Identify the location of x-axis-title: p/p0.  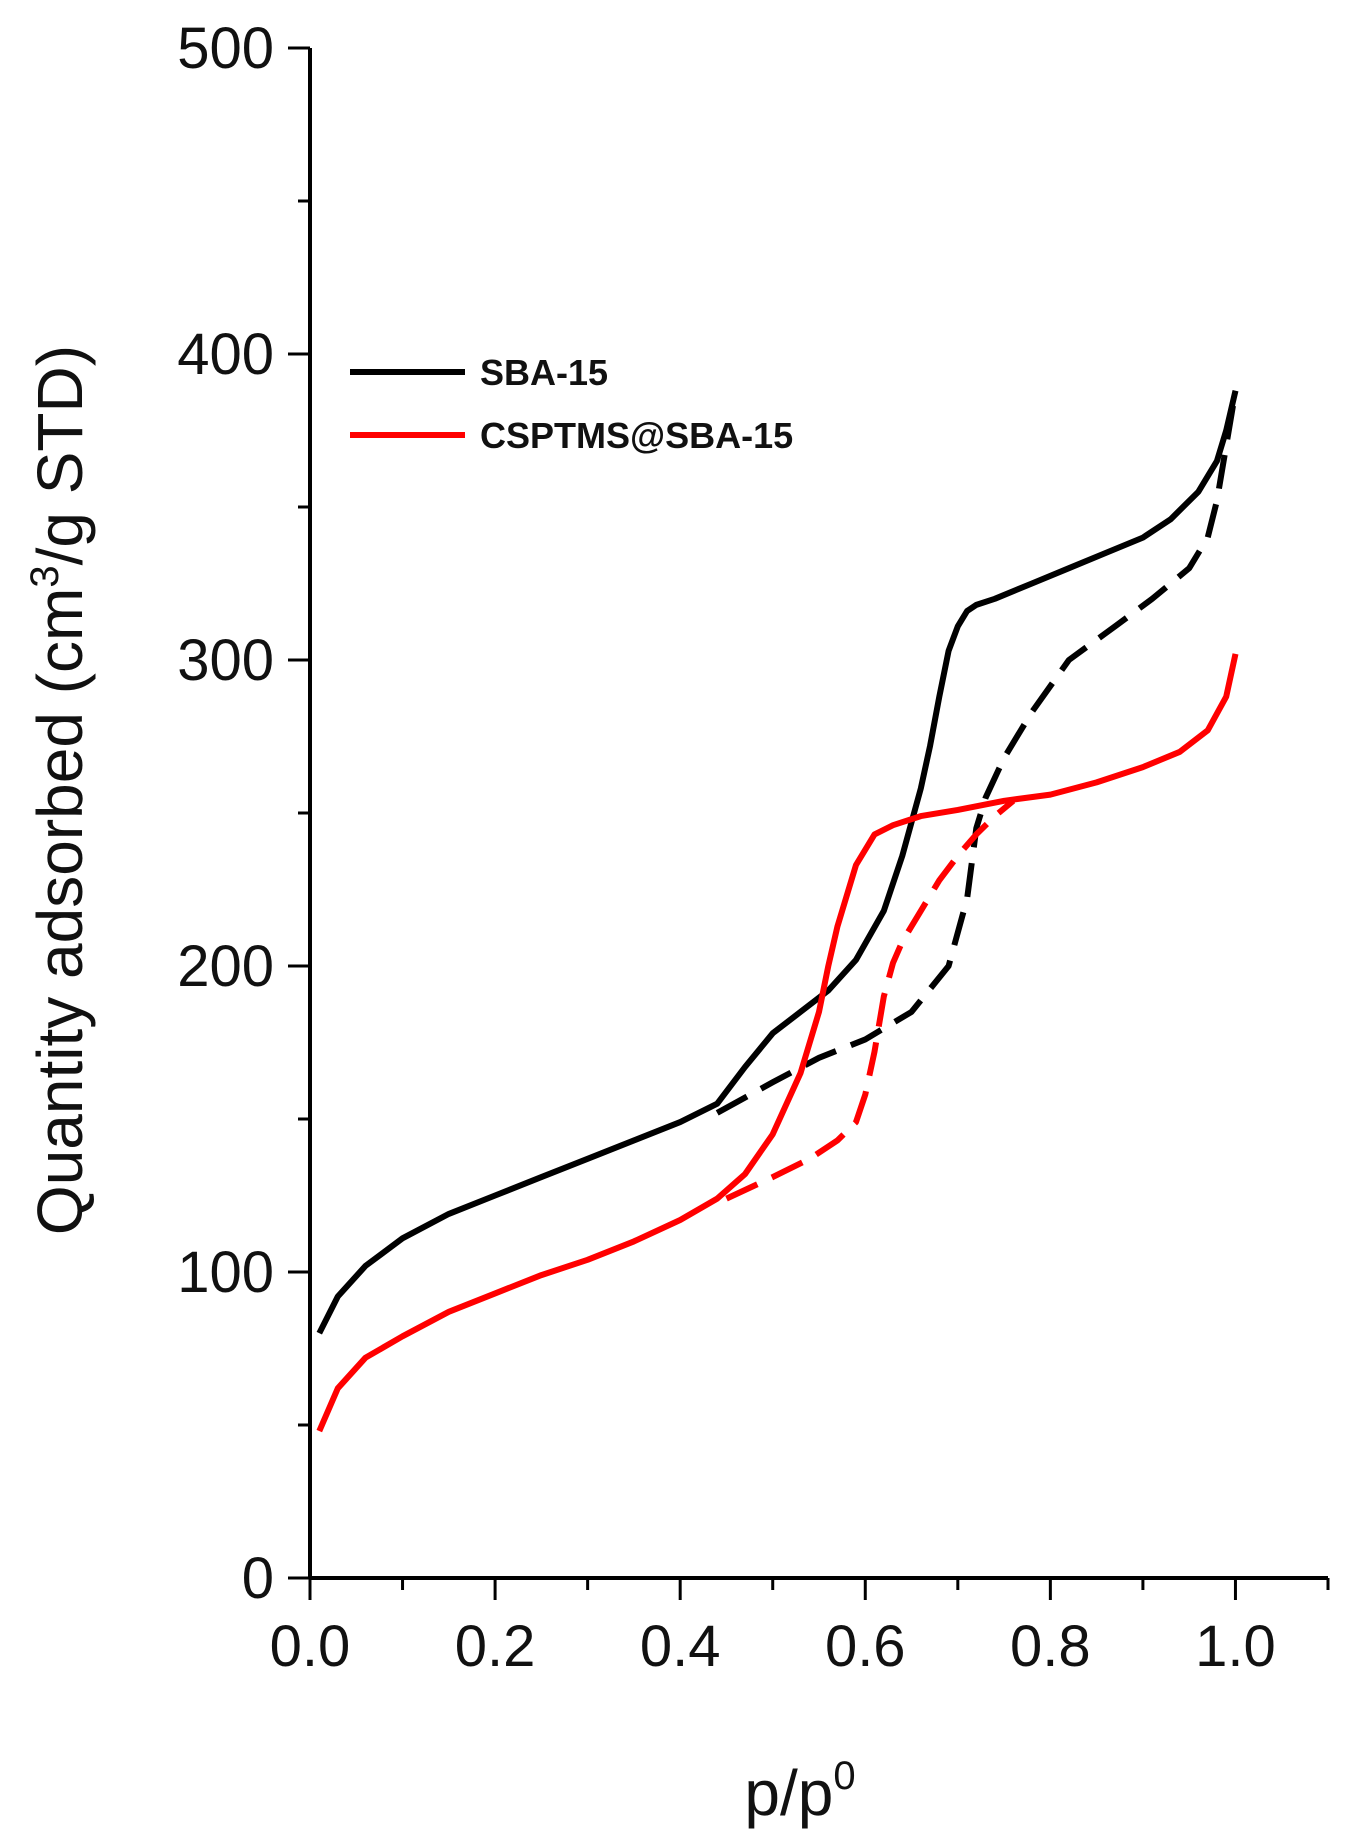
(799, 1791).